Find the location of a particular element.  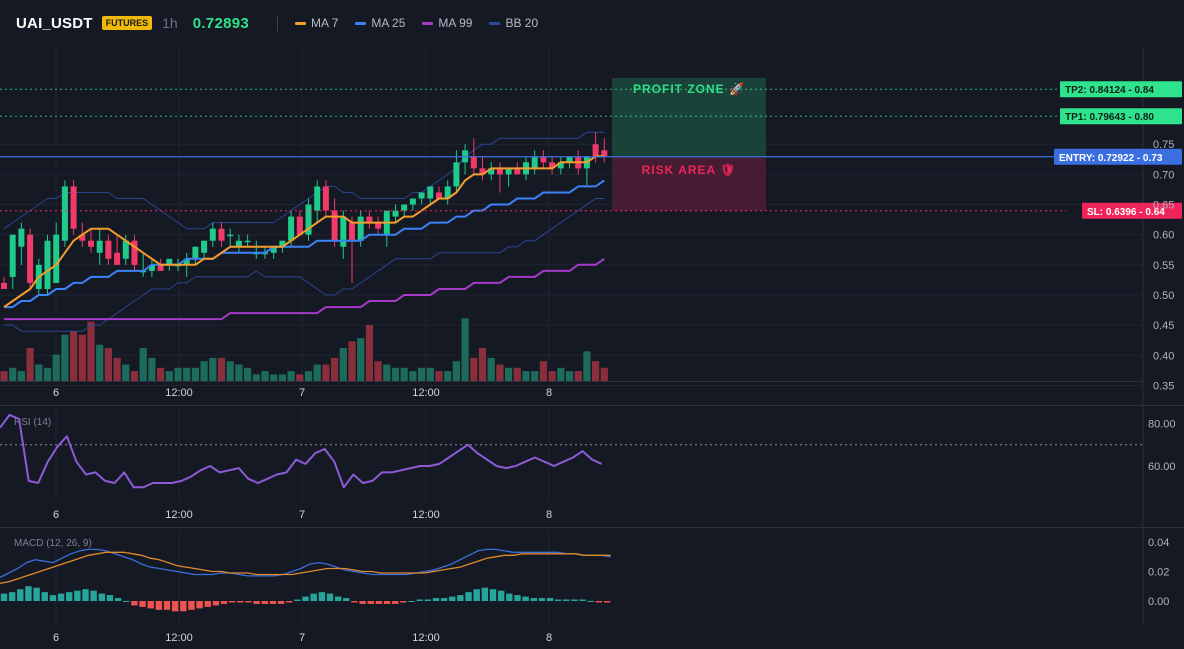

rsi-panel: RSI (14) is located at coordinates (571, 451).